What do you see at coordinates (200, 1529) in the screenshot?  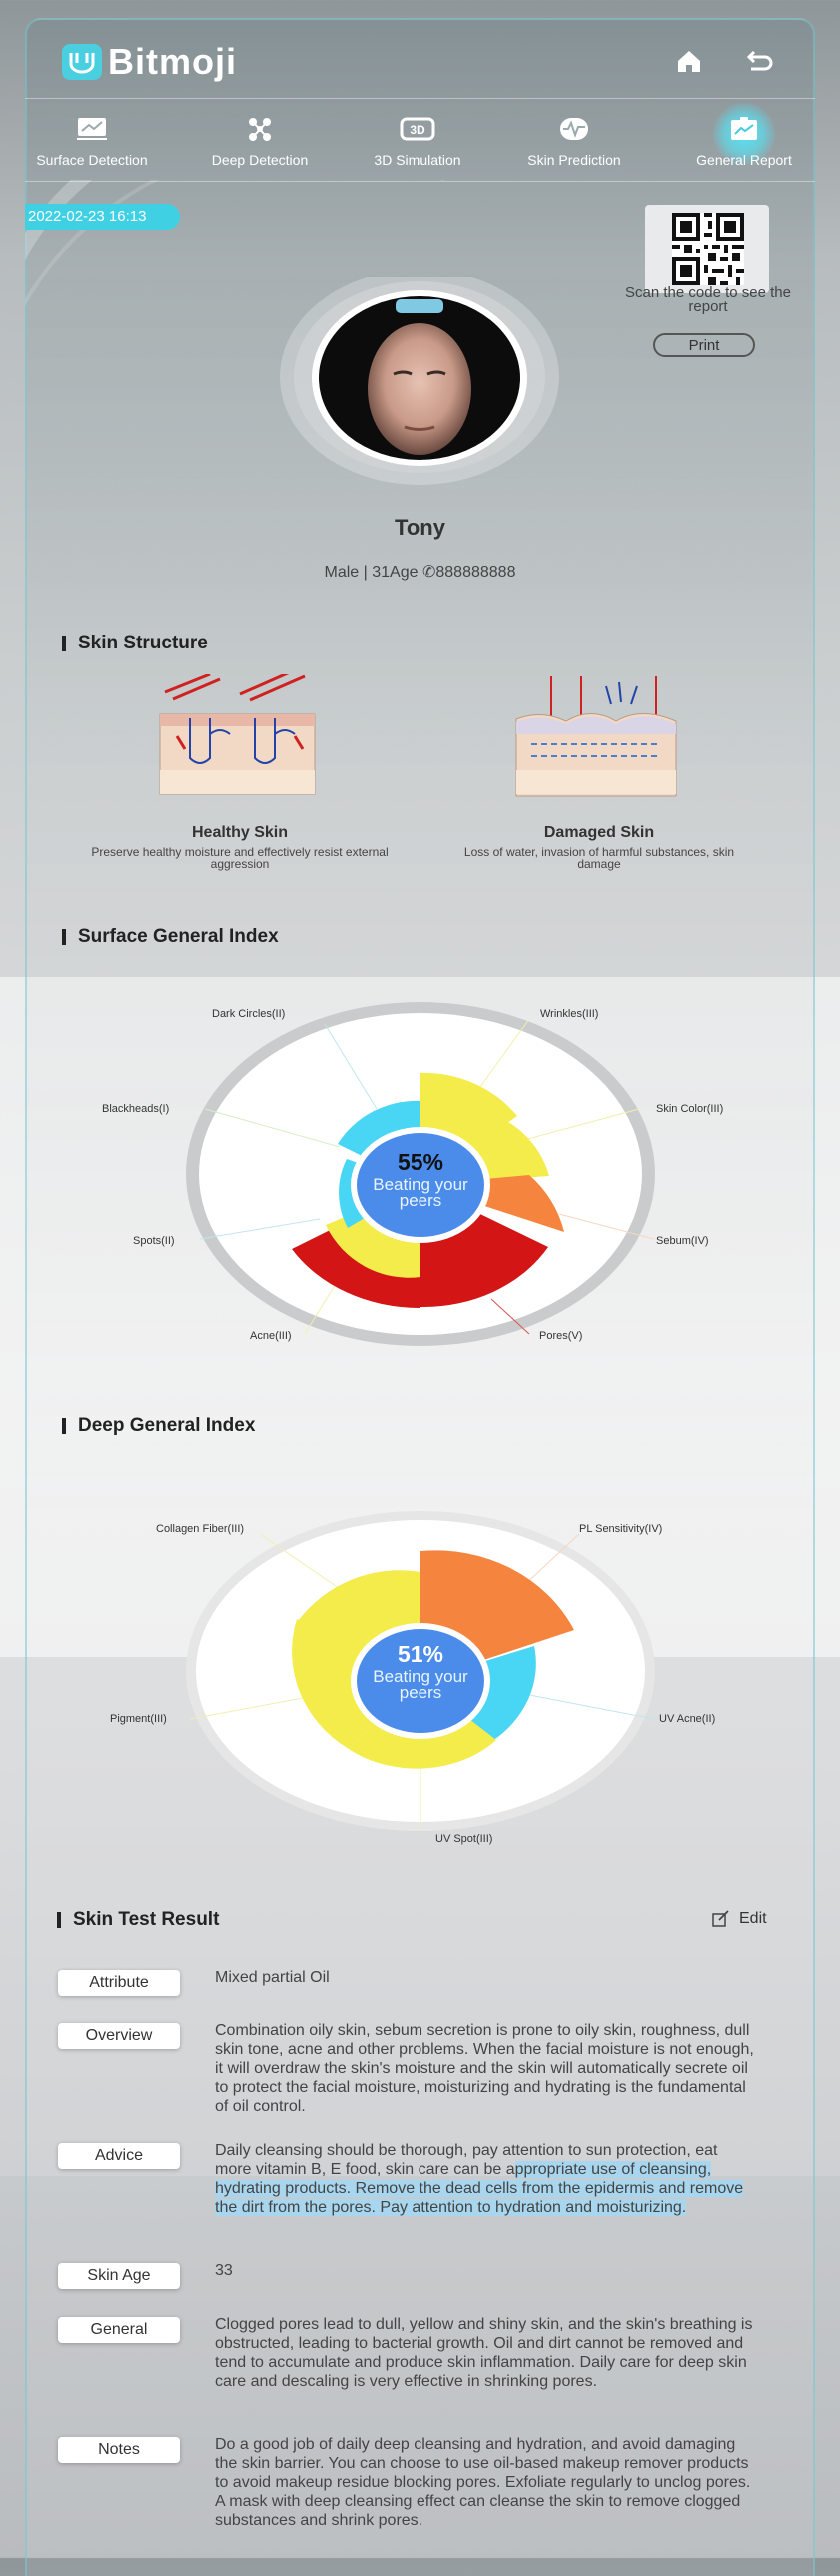 I see `label-collagen: Collagen Fiber(III)` at bounding box center [200, 1529].